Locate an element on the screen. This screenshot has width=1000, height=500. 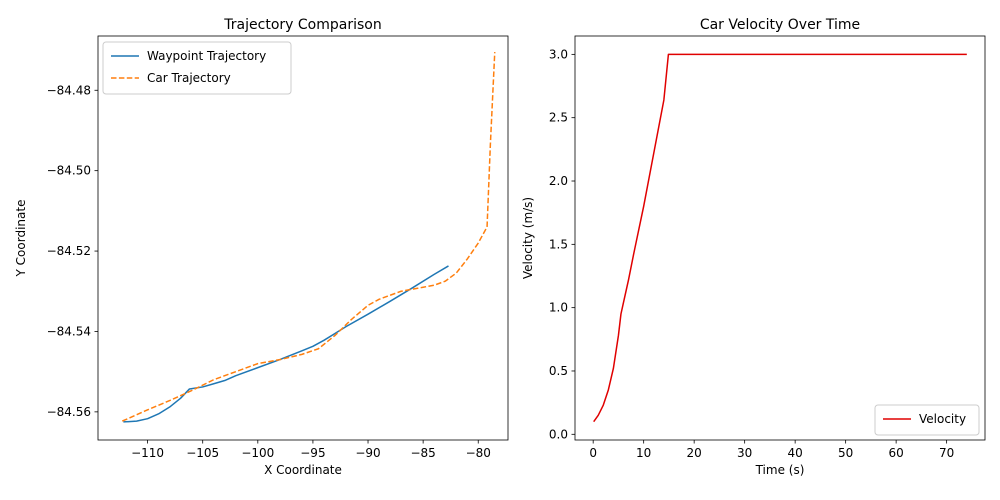
y-tick-label: 3.0 is located at coordinates (558, 54).